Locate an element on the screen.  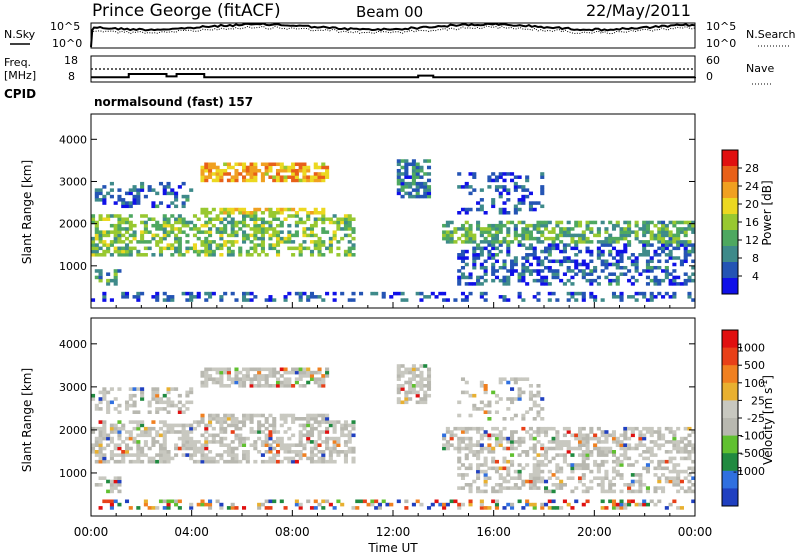
noise-search-series is located at coordinates (393, 30).